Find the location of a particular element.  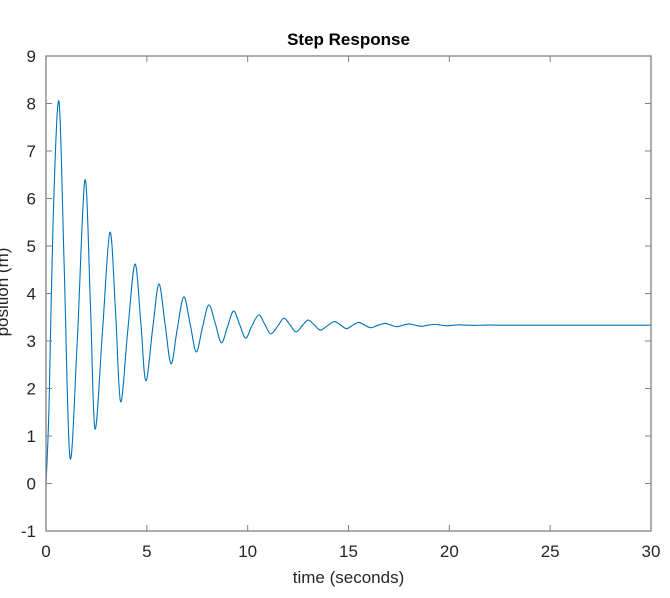

y-axis-label: position (m) is located at coordinates (6, 292).